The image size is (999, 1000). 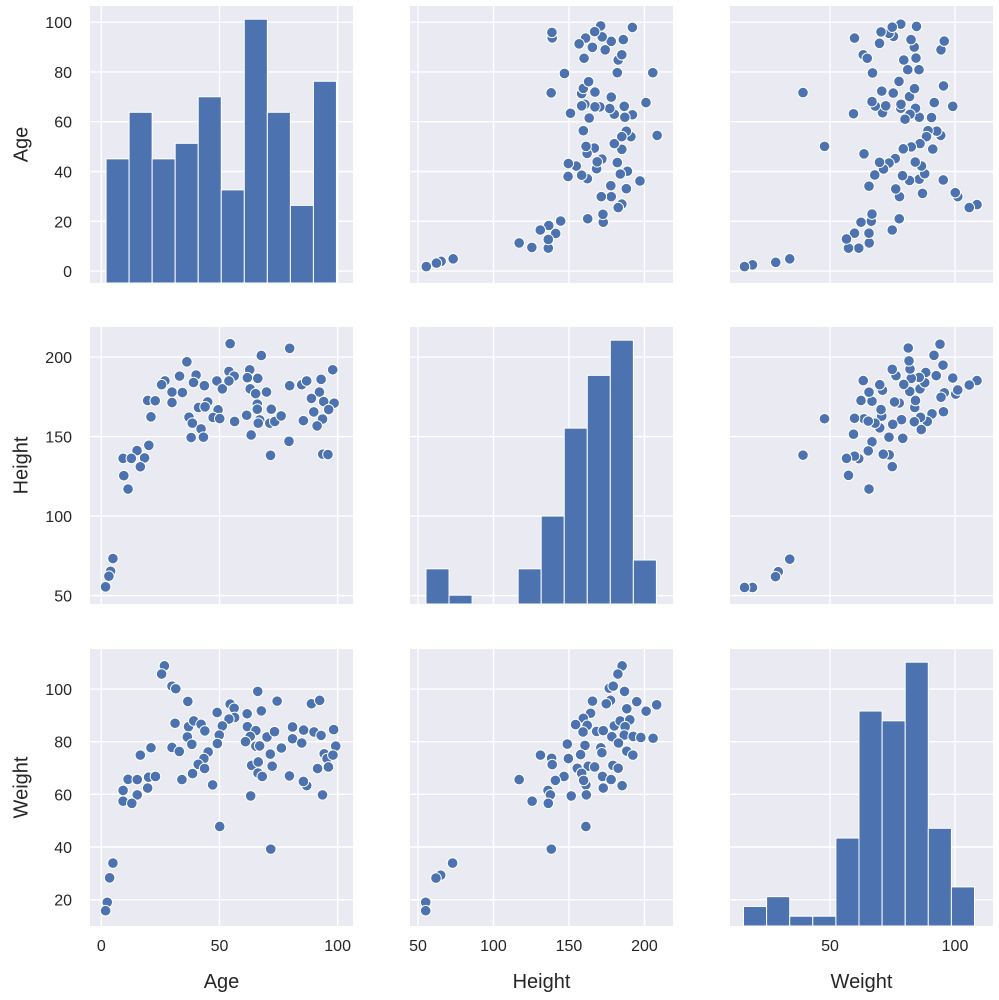 What do you see at coordinates (418, 946) in the screenshot?
I see `x-tick-label: 50` at bounding box center [418, 946].